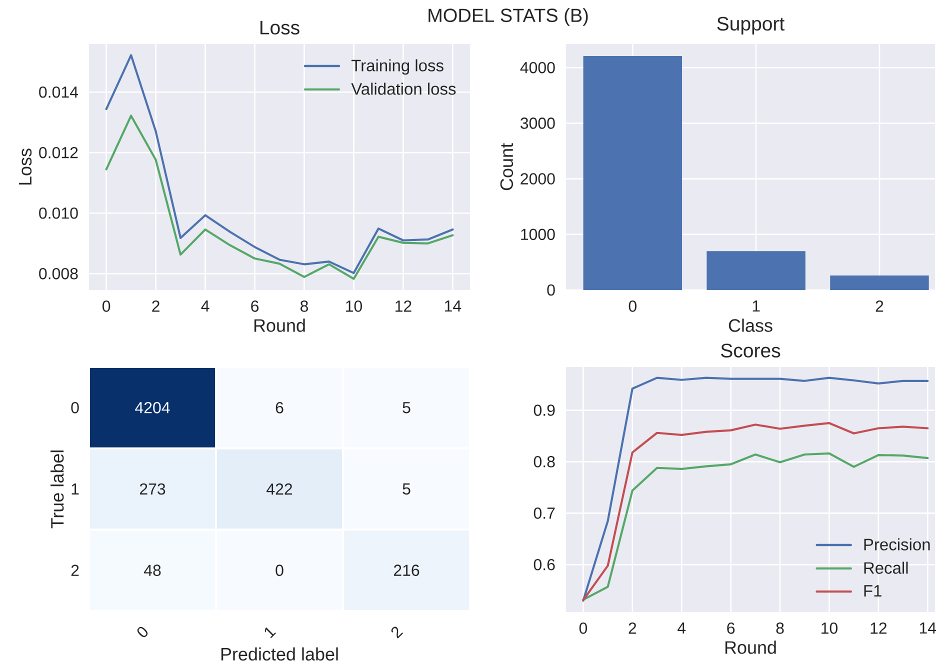 The image size is (941, 668). What do you see at coordinates (58, 152) in the screenshot?
I see `y-tick-label: 0.012` at bounding box center [58, 152].